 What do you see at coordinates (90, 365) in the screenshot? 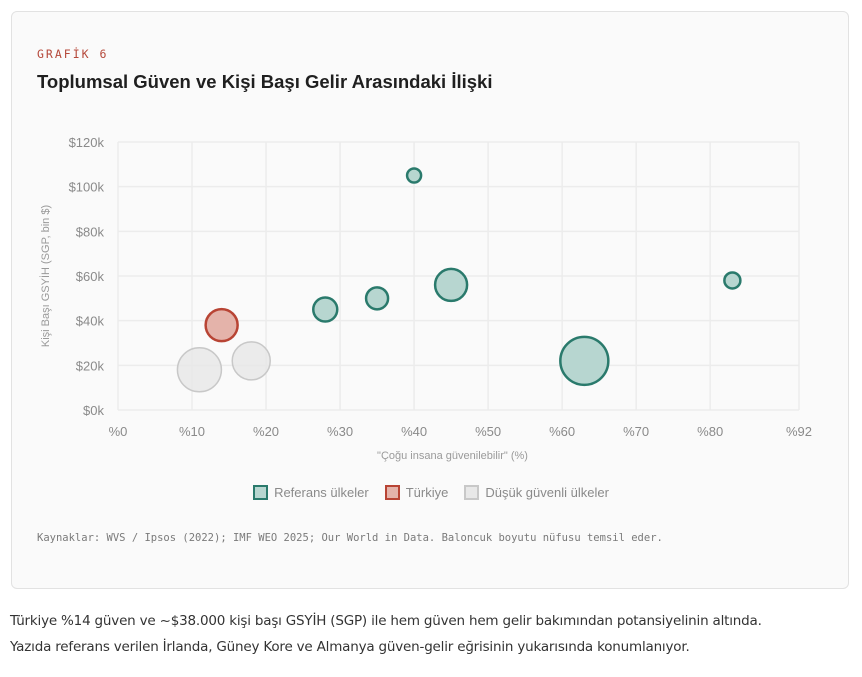
I see `y-tick-label: $20k` at bounding box center [90, 365].